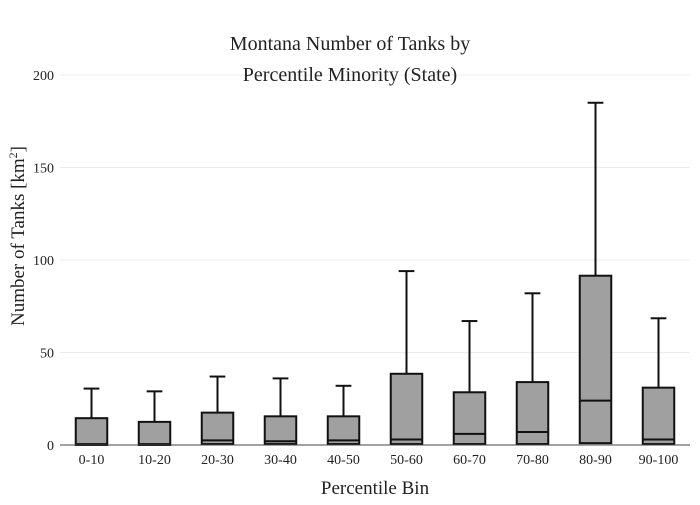 This screenshot has height=505, width=700. What do you see at coordinates (343, 460) in the screenshot?
I see `x-tick-label: 40-50` at bounding box center [343, 460].